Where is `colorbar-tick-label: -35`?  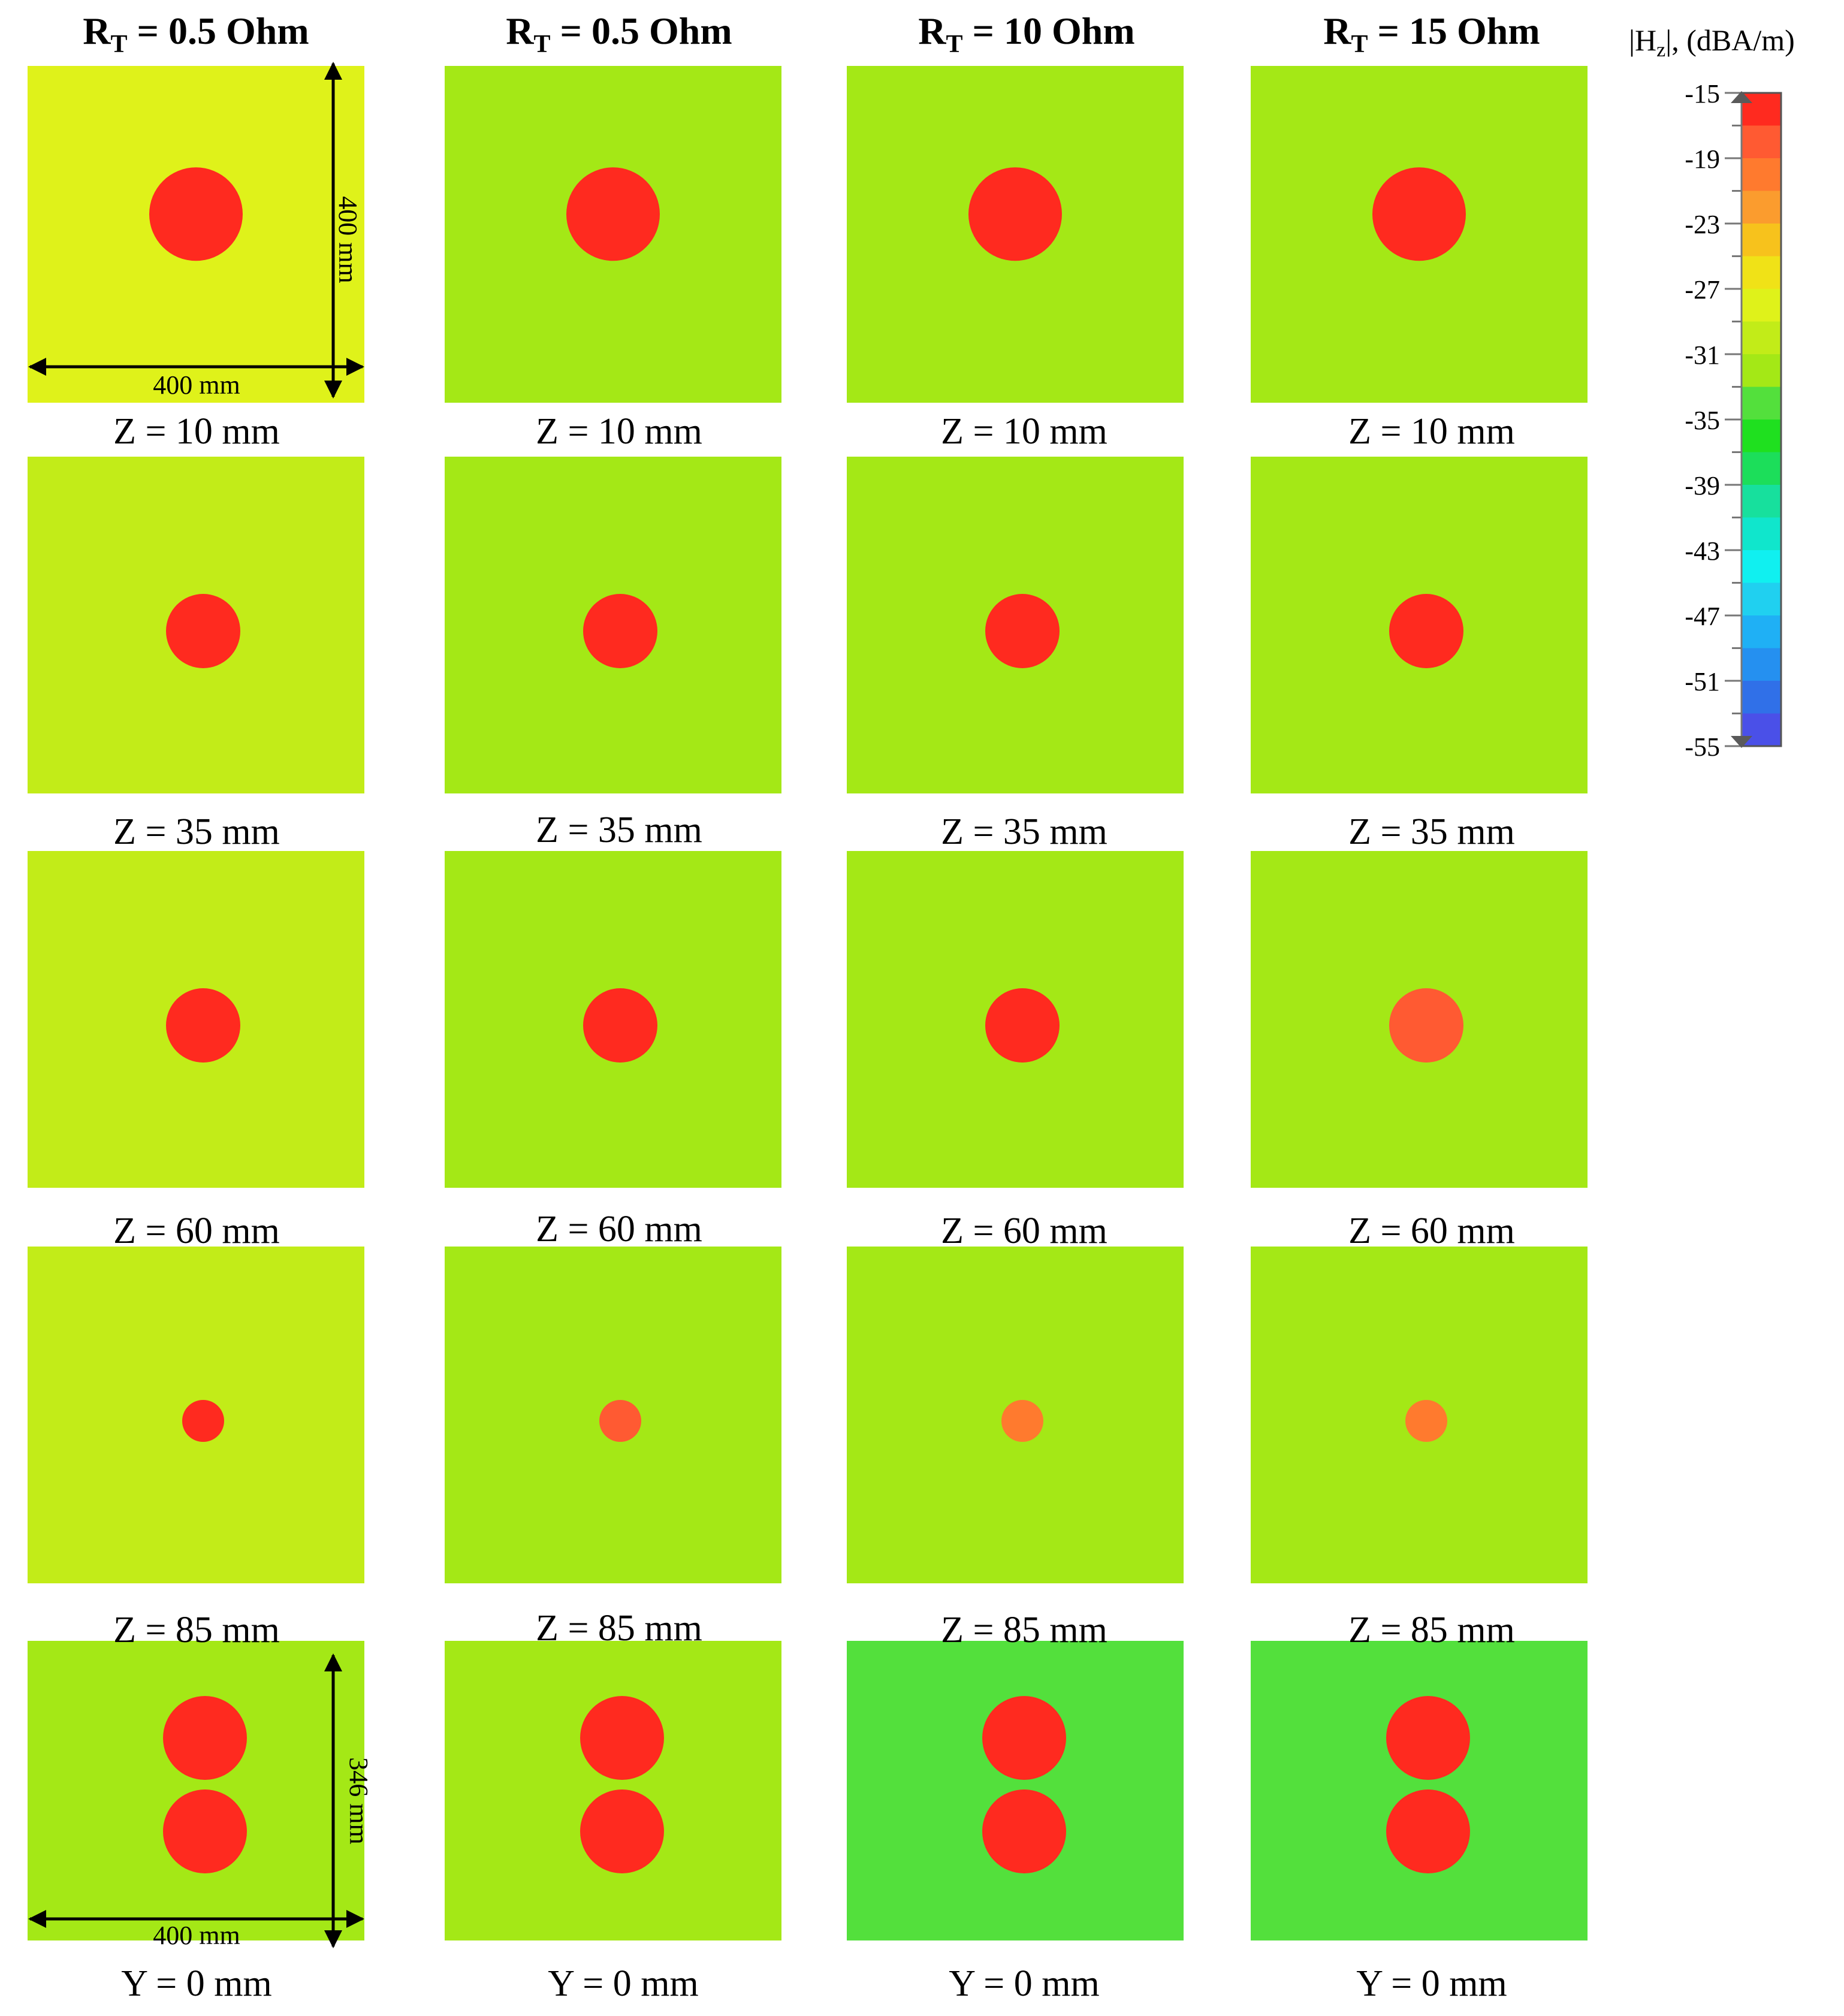
colorbar-tick-label: -35 is located at coordinates (1702, 420).